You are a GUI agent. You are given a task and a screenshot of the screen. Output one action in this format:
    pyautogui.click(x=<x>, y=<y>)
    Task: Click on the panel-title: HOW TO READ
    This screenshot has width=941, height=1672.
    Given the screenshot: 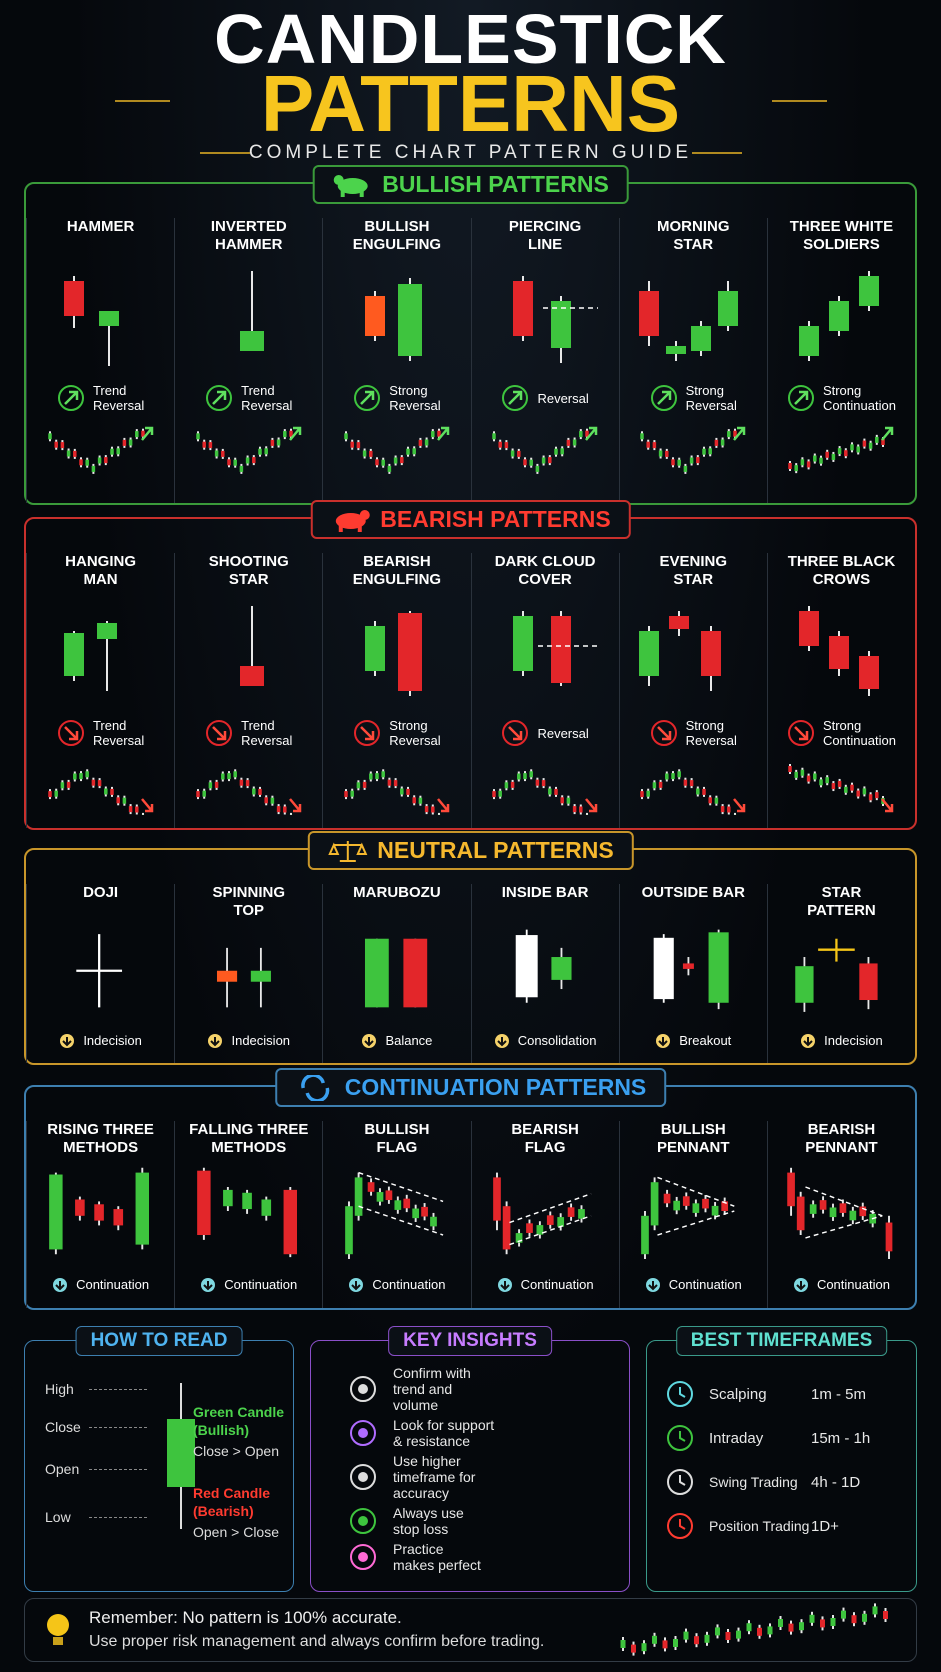 What is the action you would take?
    pyautogui.click(x=159, y=1341)
    